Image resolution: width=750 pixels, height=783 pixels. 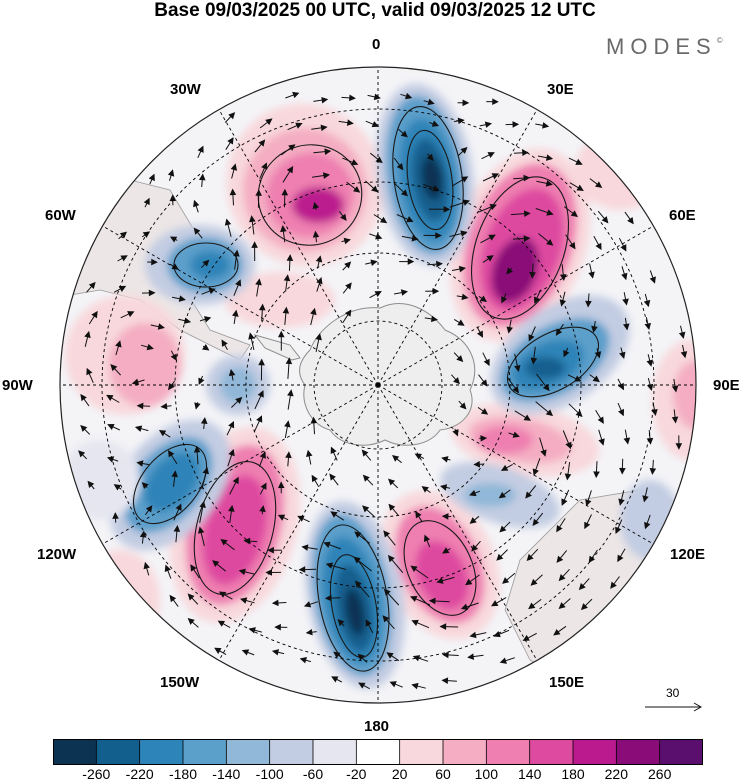 What do you see at coordinates (682, 215) in the screenshot?
I see `lon-label-60e: 60E` at bounding box center [682, 215].